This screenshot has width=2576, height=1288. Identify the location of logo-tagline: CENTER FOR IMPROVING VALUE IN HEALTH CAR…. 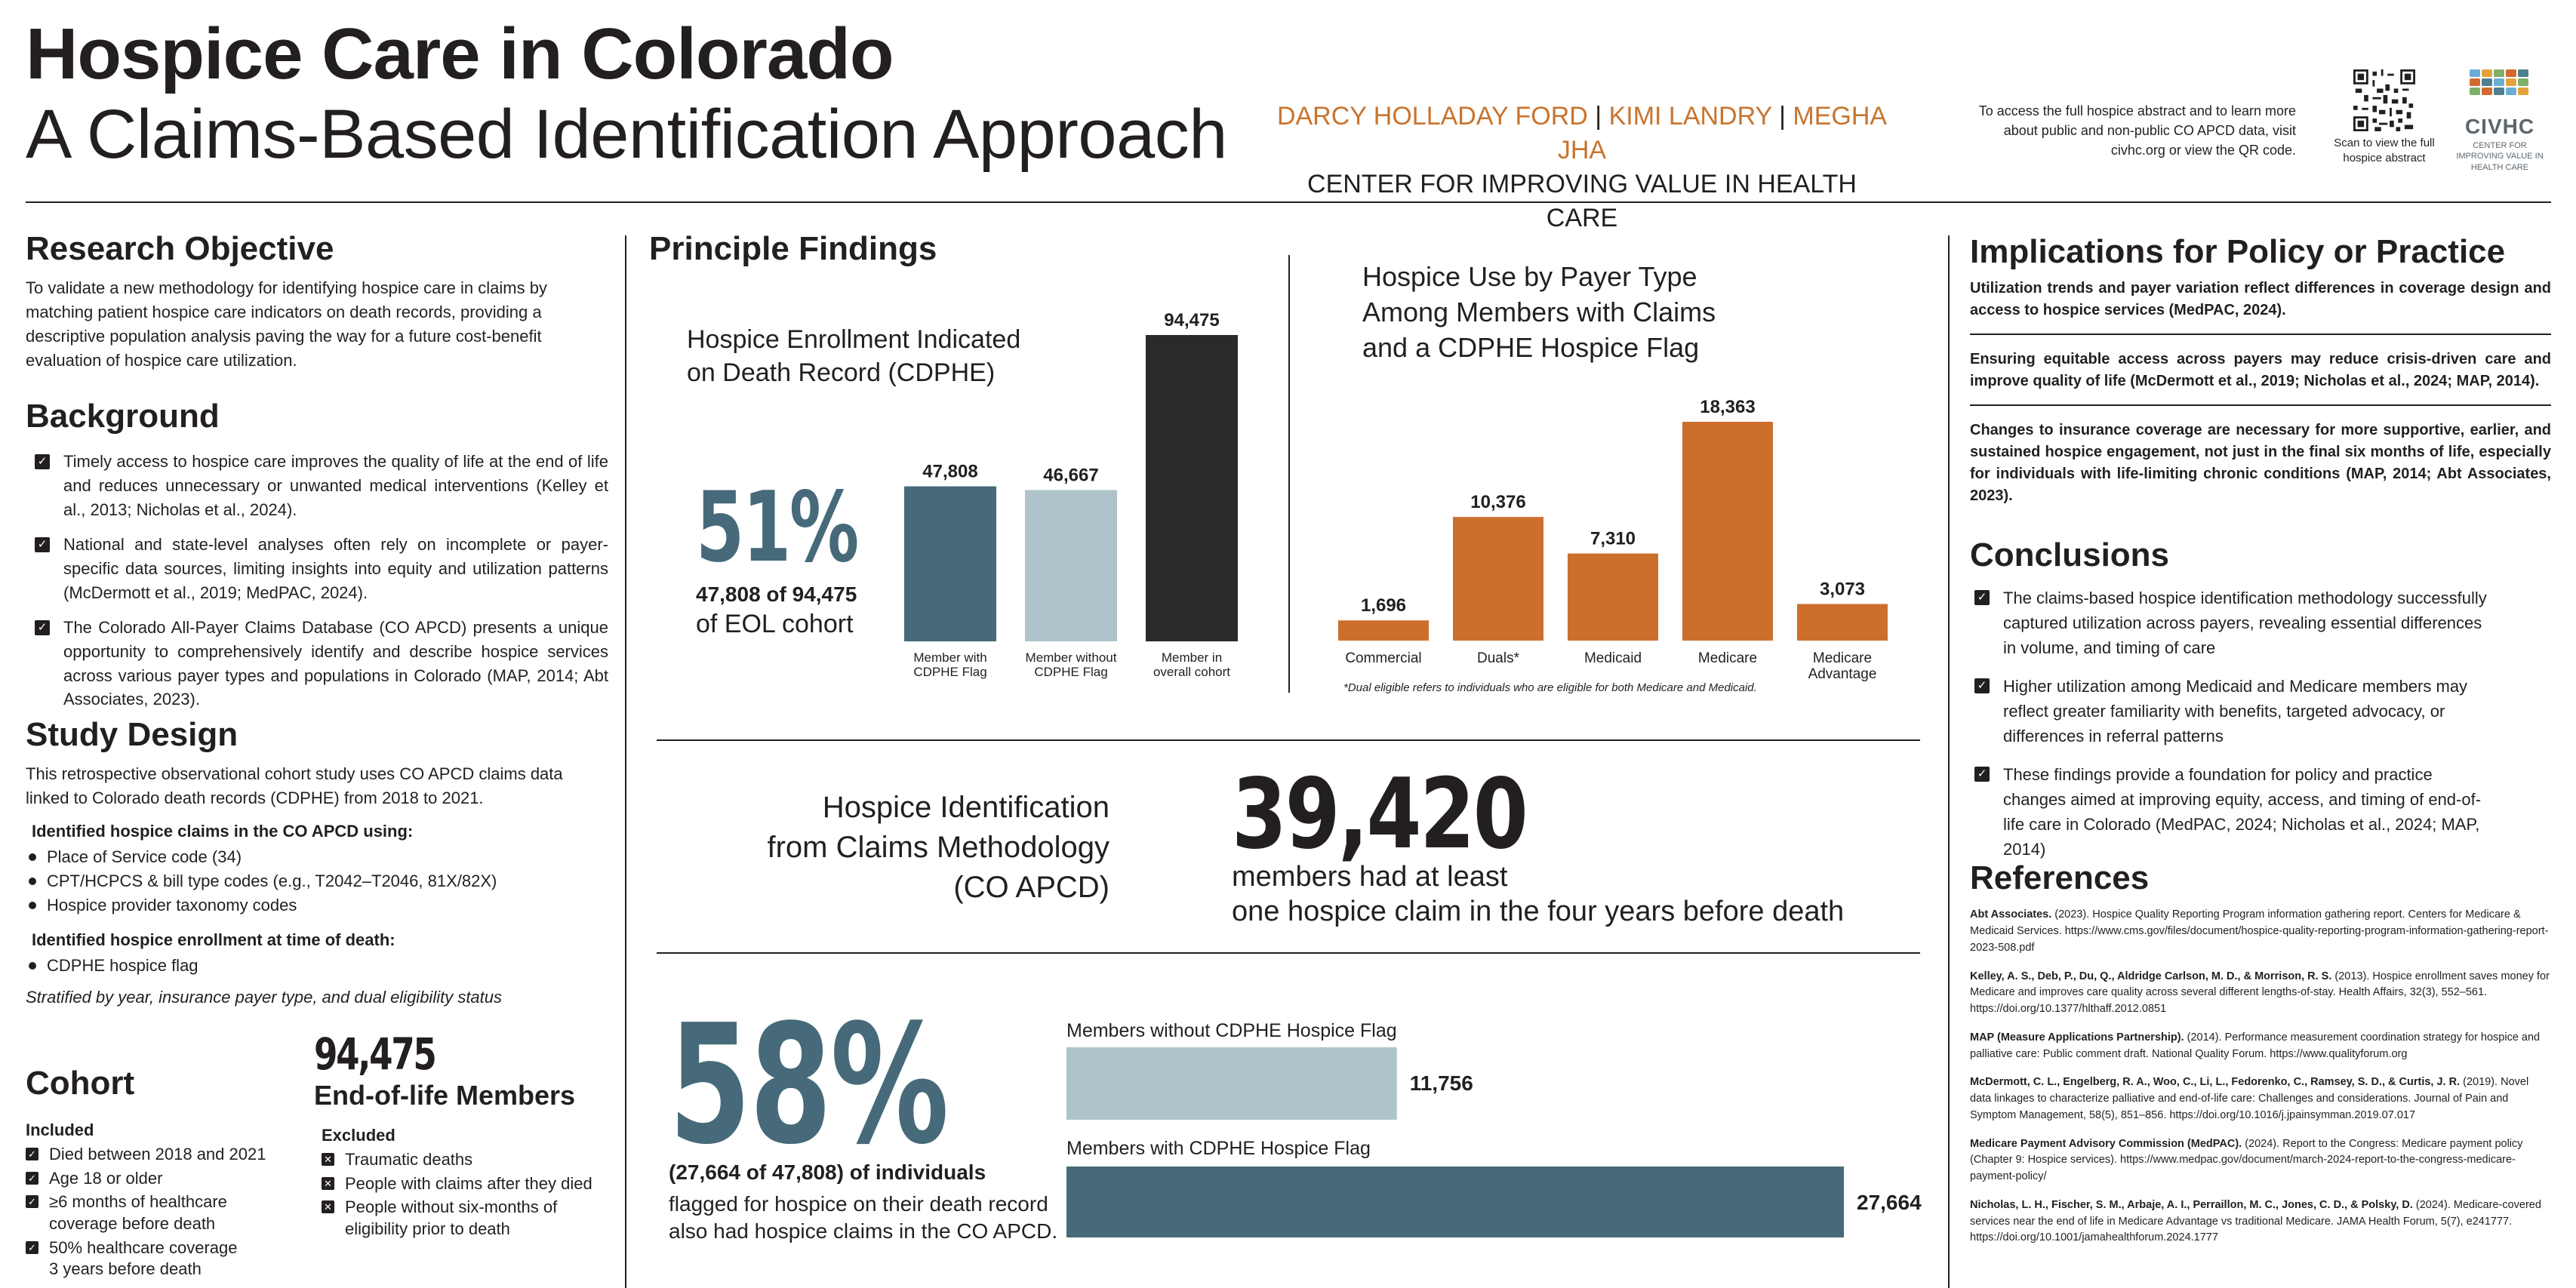
(2500, 156).